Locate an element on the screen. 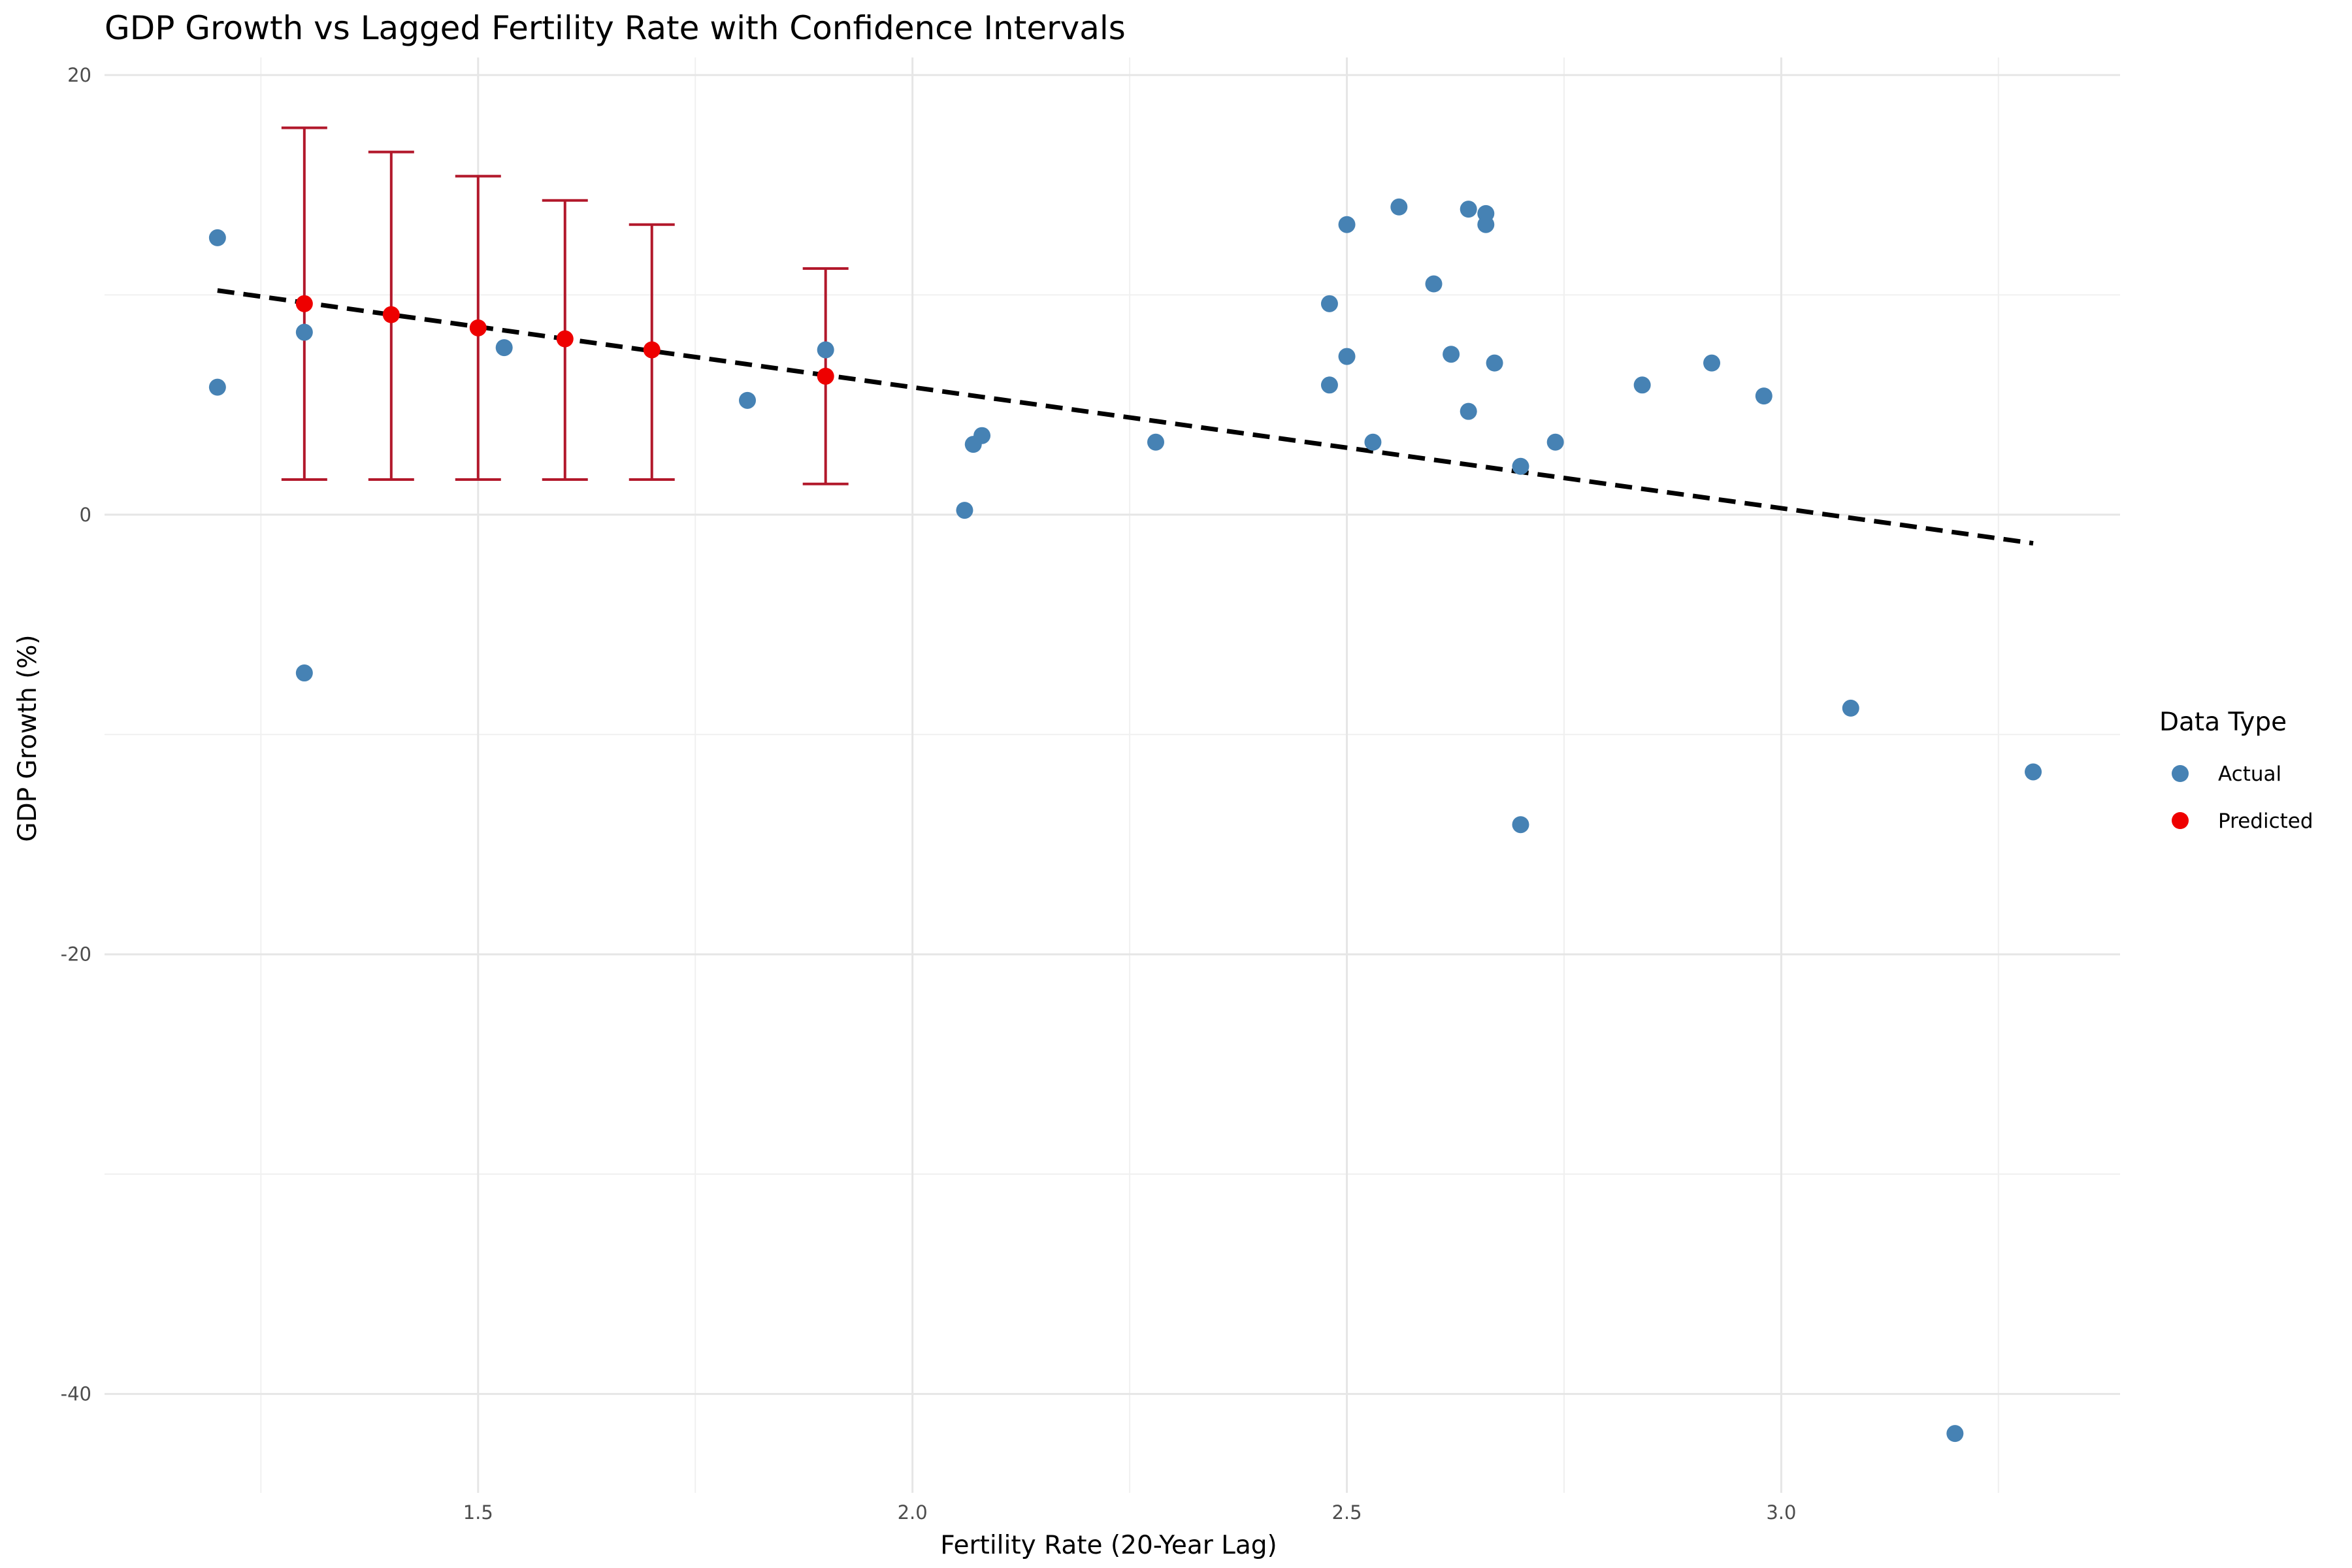  legend-label: Actual is located at coordinates (2249, 774).